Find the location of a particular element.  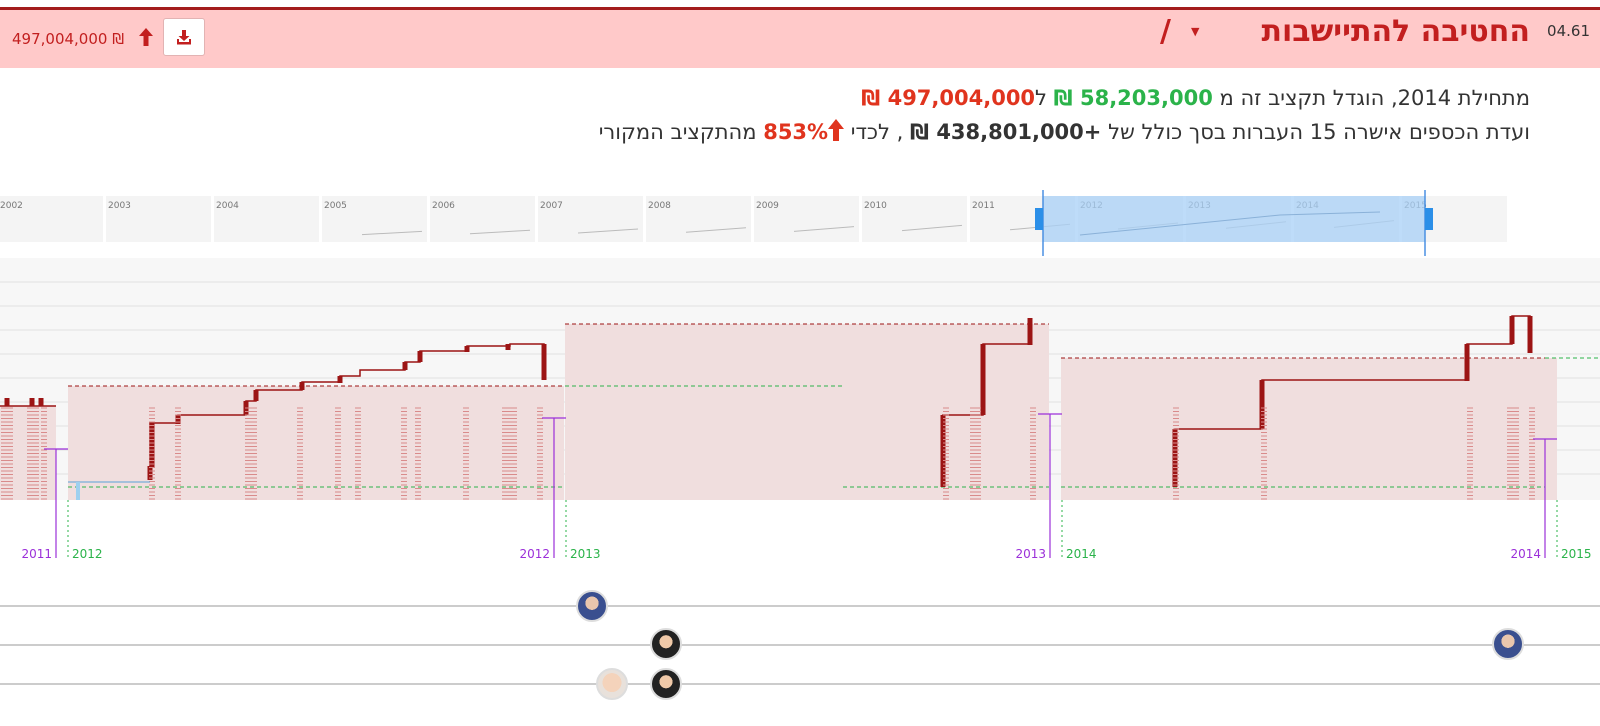

selection-right-handle is located at coordinates (1429, 219).